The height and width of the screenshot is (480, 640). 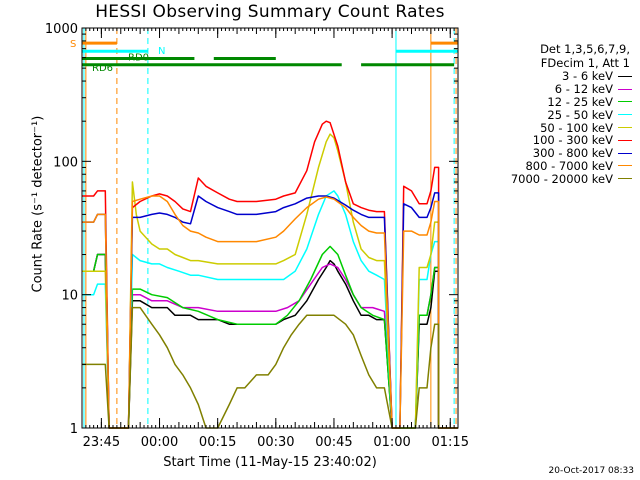 I want to click on x-tick-label-4: 00:45, so click(x=333, y=442).